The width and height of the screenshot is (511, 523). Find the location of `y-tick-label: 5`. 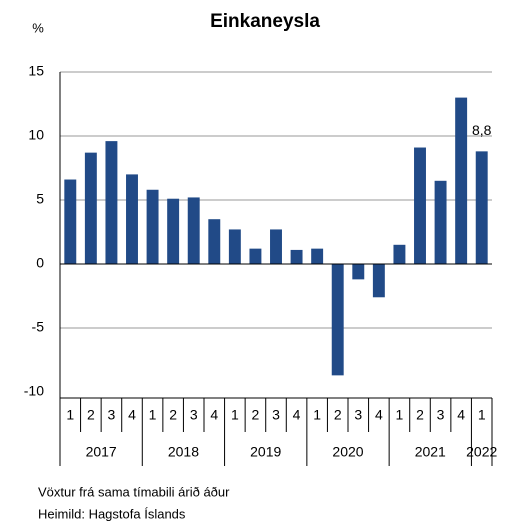

y-tick-label: 5 is located at coordinates (40, 199).